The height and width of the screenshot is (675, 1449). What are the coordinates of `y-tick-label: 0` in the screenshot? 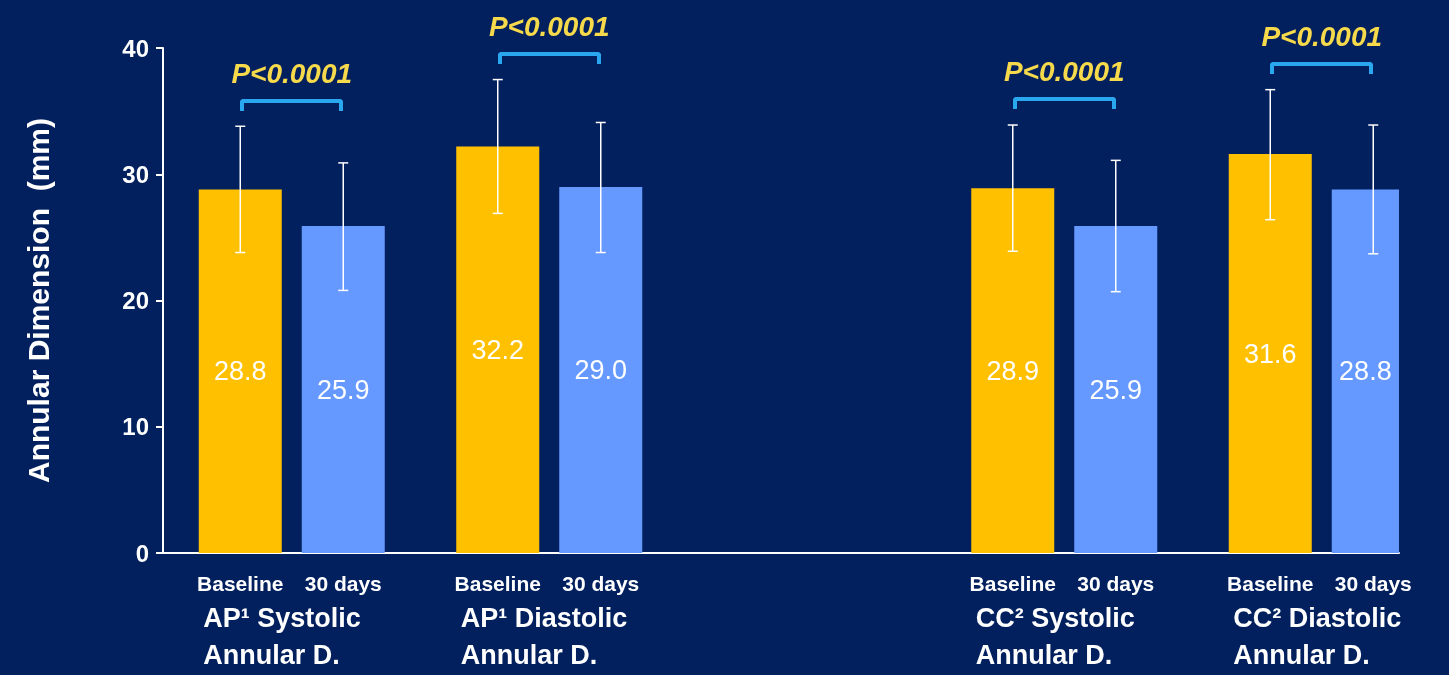 It's located at (142, 553).